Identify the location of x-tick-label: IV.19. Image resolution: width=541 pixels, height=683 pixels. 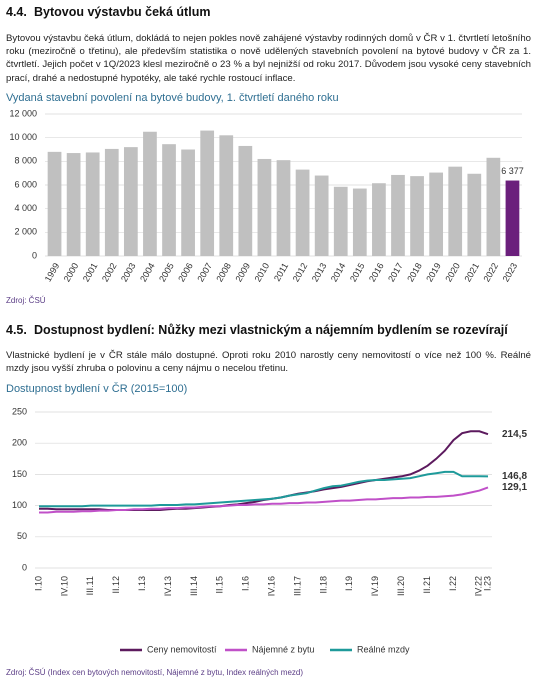
(375, 586).